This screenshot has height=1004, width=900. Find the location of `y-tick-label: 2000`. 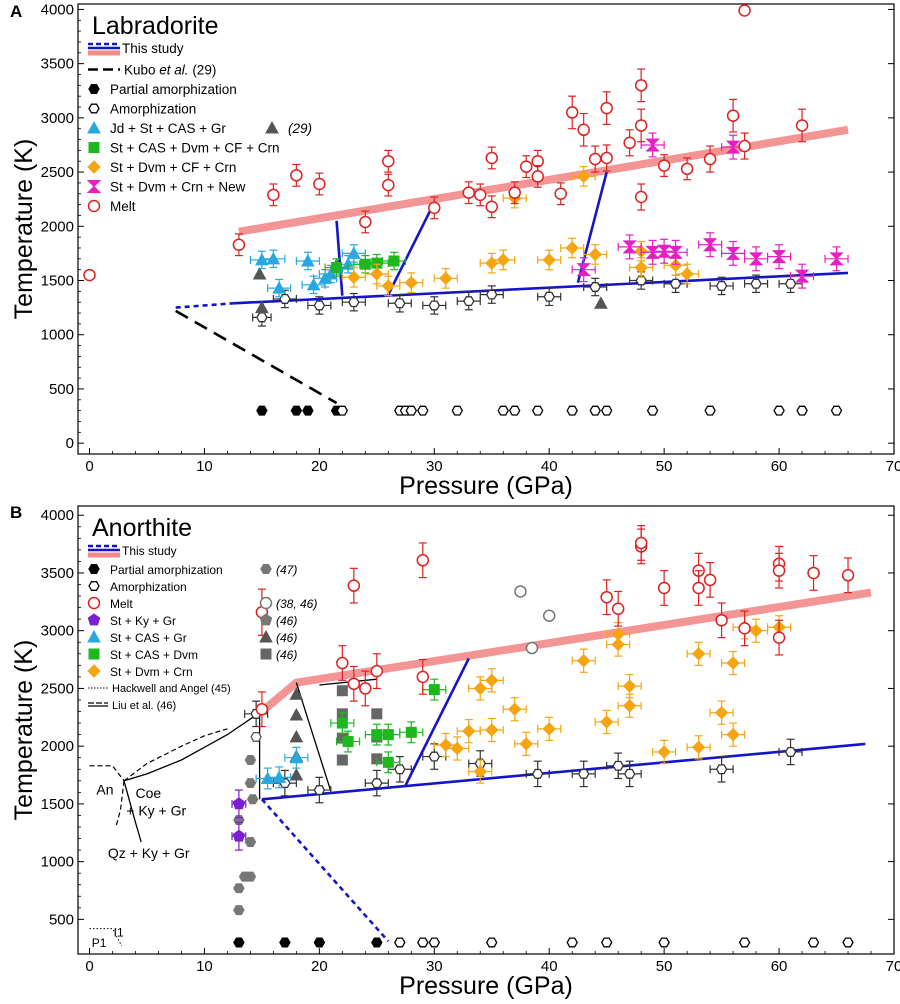

y-tick-label: 2000 is located at coordinates (57, 746).